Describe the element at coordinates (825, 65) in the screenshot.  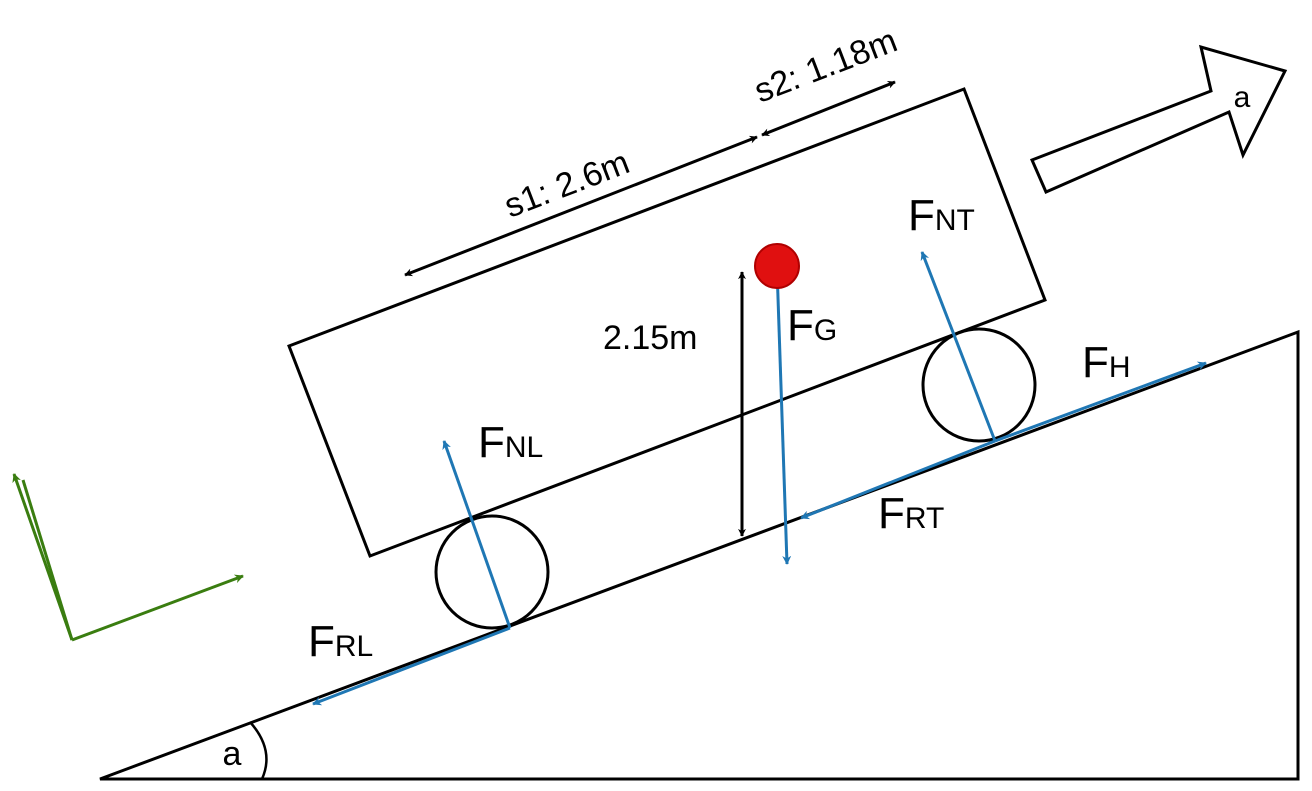
I see `dim-s2-label: s2: 1.18m` at that location.